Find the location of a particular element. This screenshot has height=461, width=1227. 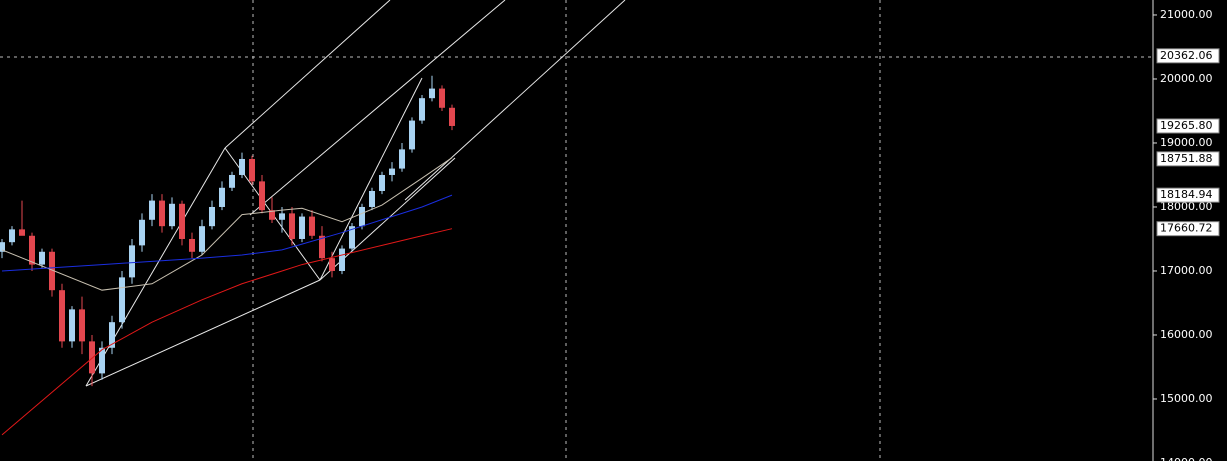

price-label: 18751.88 is located at coordinates (1186, 158).